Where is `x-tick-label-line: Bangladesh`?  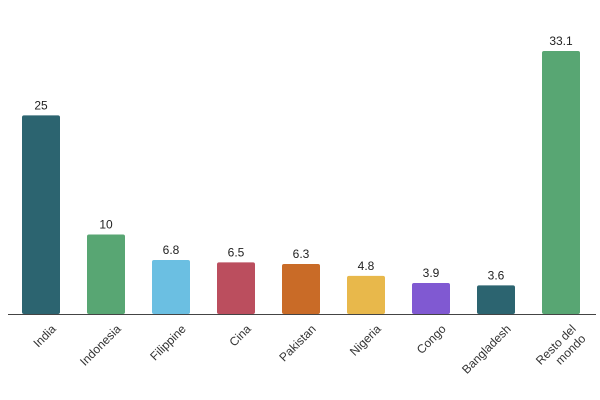
x-tick-label-line: Bangladesh is located at coordinates (486, 349).